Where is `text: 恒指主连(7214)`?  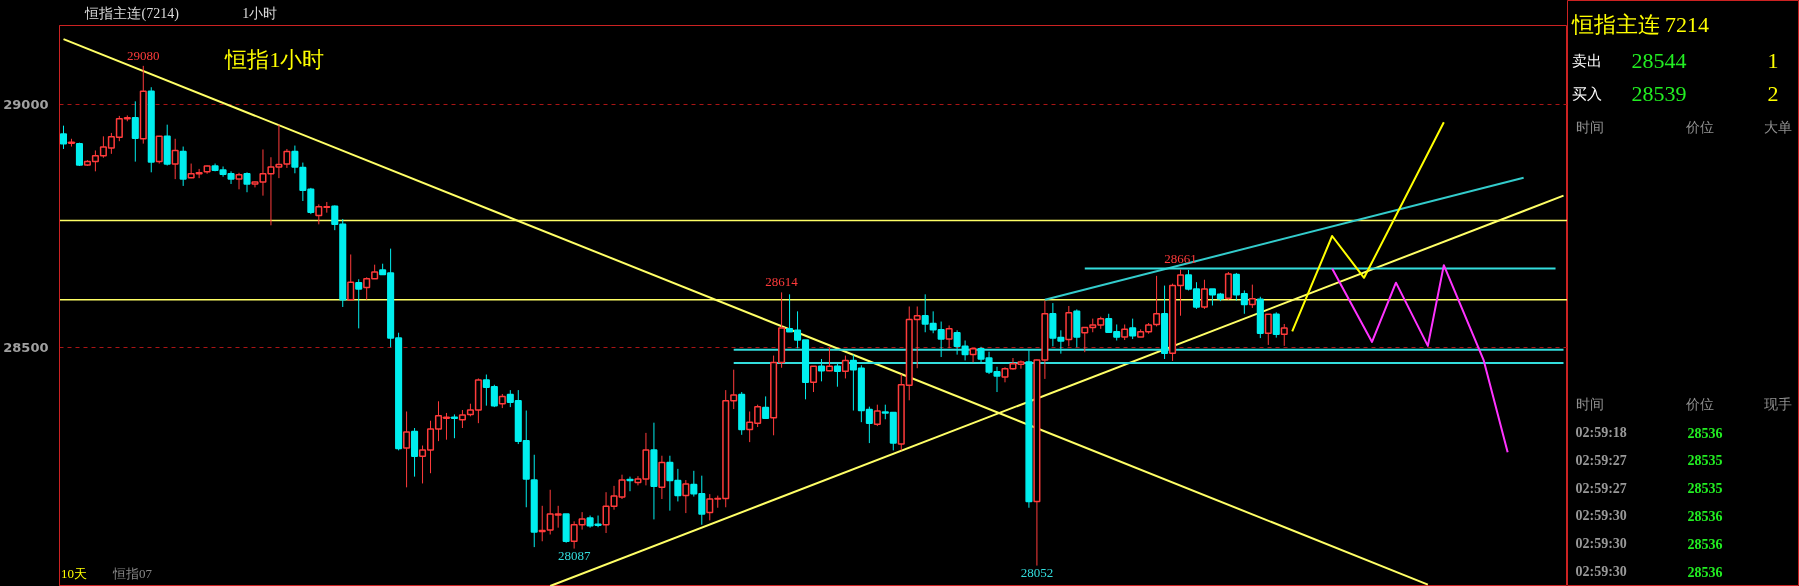
text: 恒指主连(7214) is located at coordinates (132, 14).